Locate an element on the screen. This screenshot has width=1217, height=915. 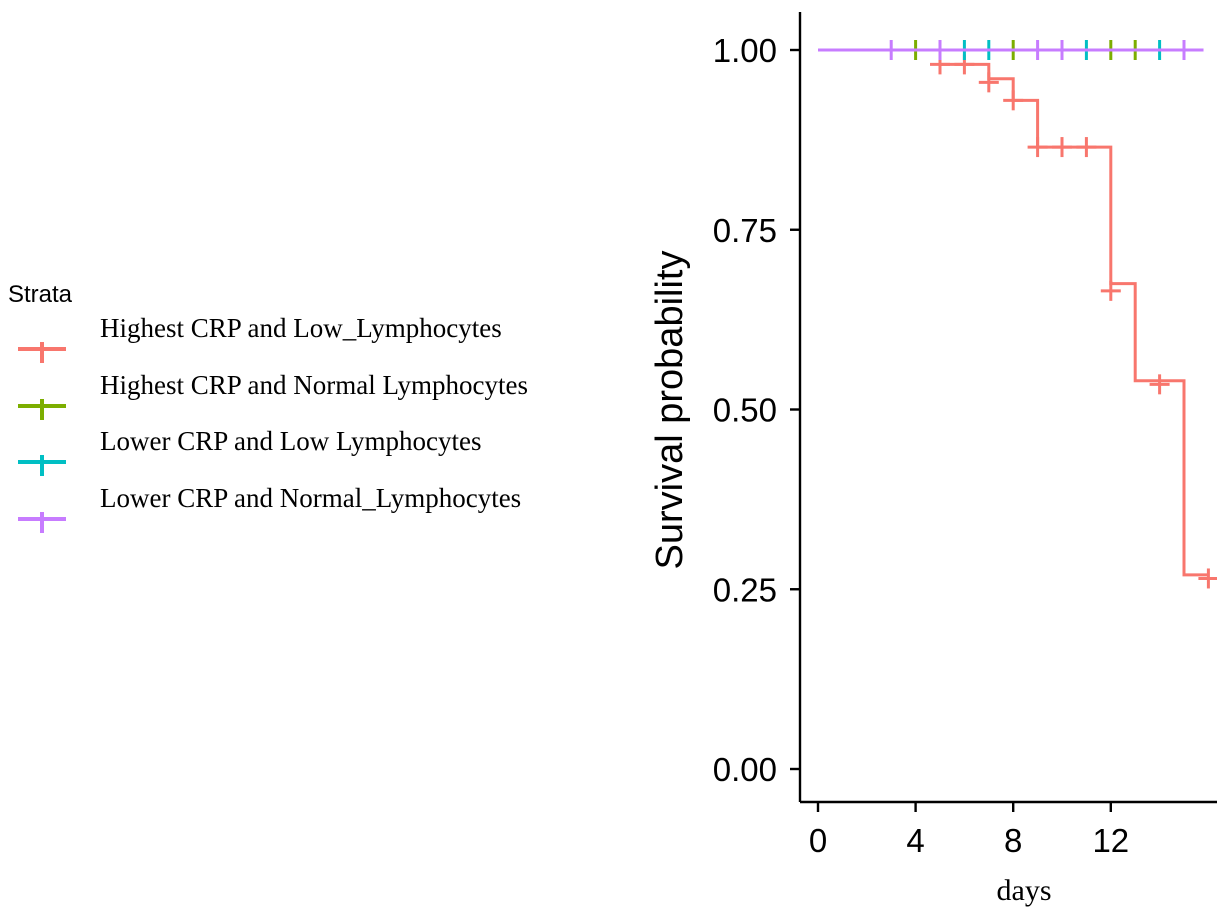
y-tick-label: 0.75 is located at coordinates (745, 230).